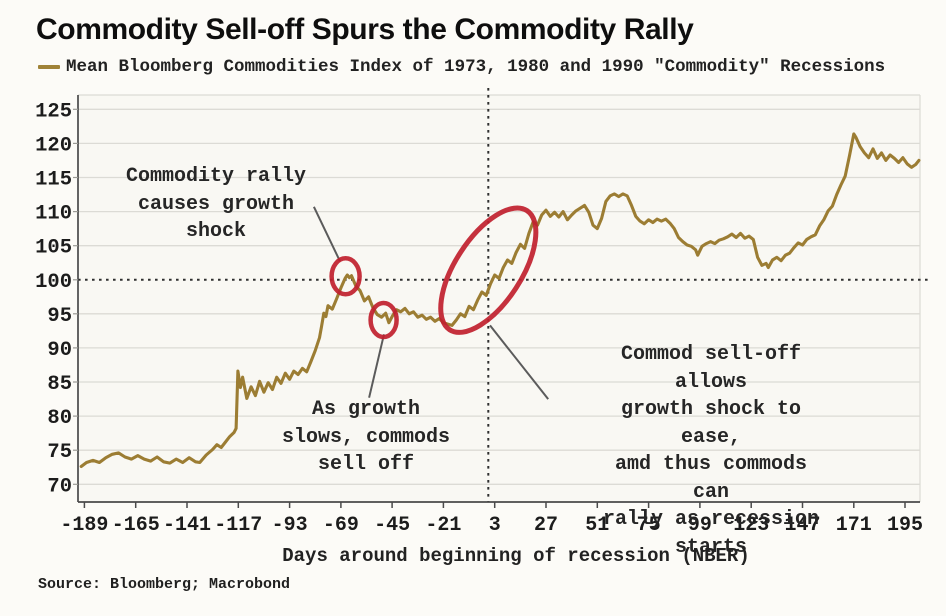 The width and height of the screenshot is (946, 616). I want to click on y-tick-label: 95, so click(59, 316).